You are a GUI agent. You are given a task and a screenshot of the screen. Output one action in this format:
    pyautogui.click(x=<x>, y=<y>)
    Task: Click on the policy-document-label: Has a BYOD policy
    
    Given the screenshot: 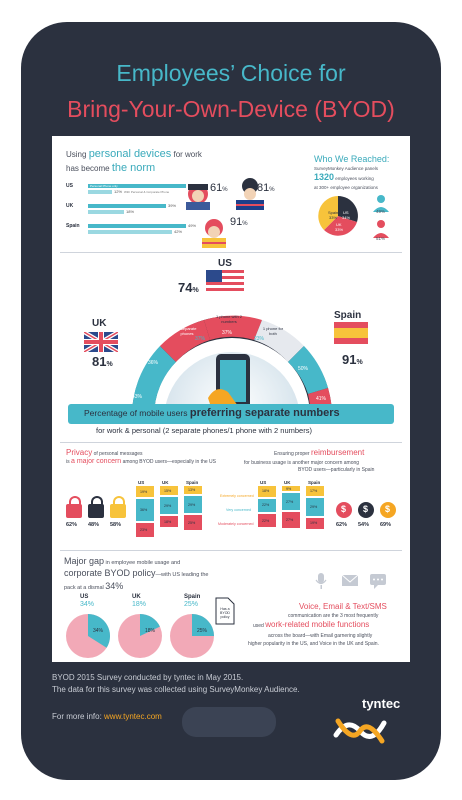 What is the action you would take?
    pyautogui.click(x=225, y=613)
    